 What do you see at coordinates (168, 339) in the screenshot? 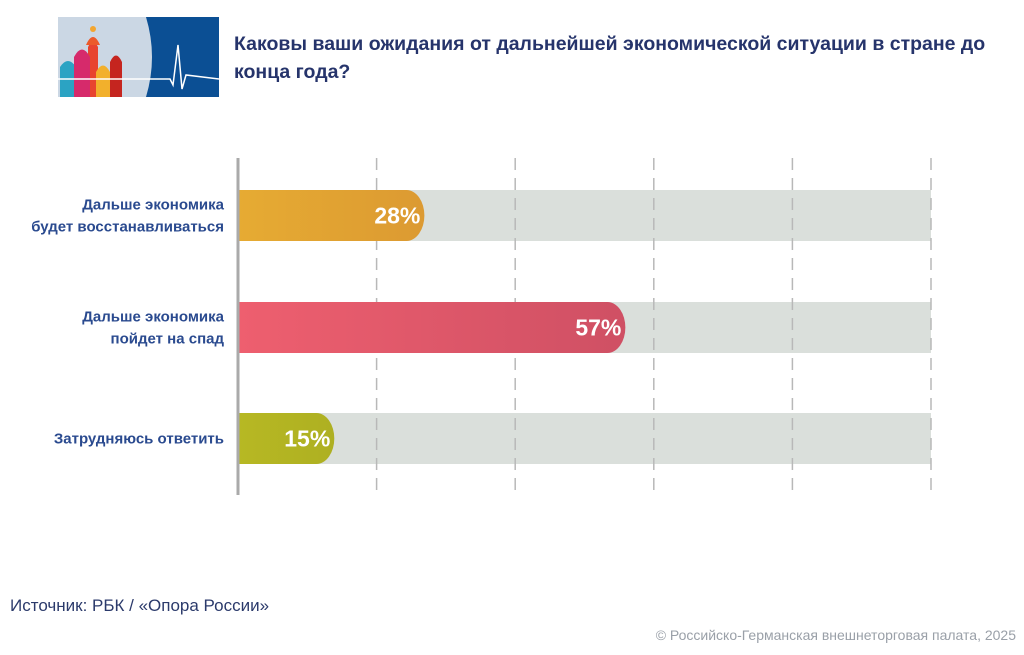
I see `category-label: пойдет на спад` at bounding box center [168, 339].